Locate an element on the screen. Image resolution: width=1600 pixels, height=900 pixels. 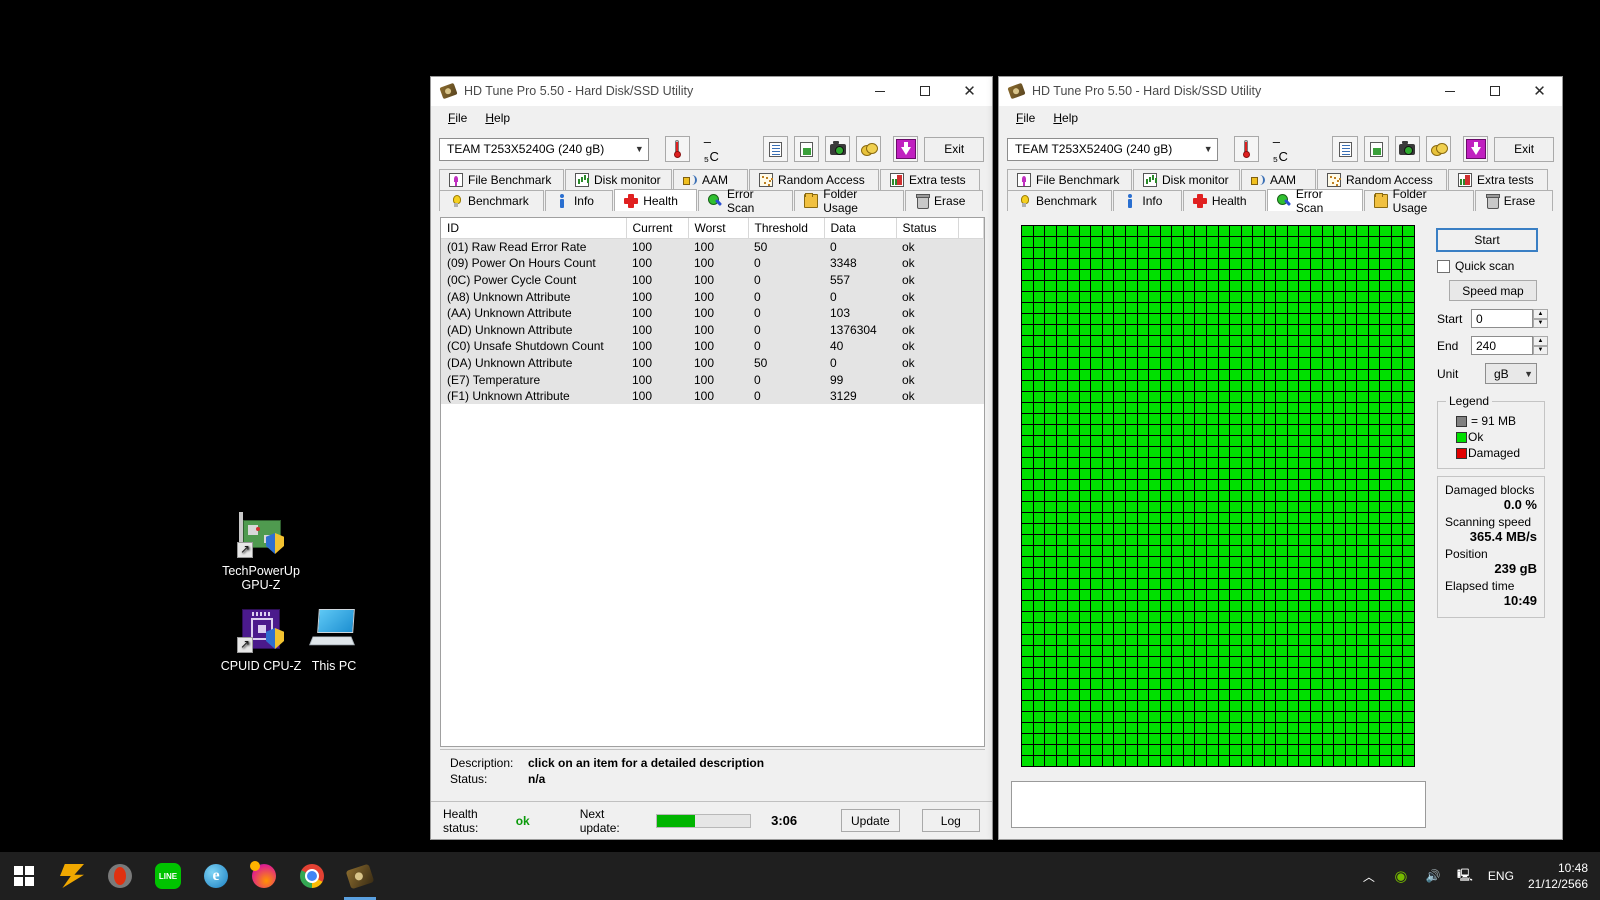
table-row: (0C) Power Cycle Count 100 100 0 557 ok is located at coordinates (712, 280).